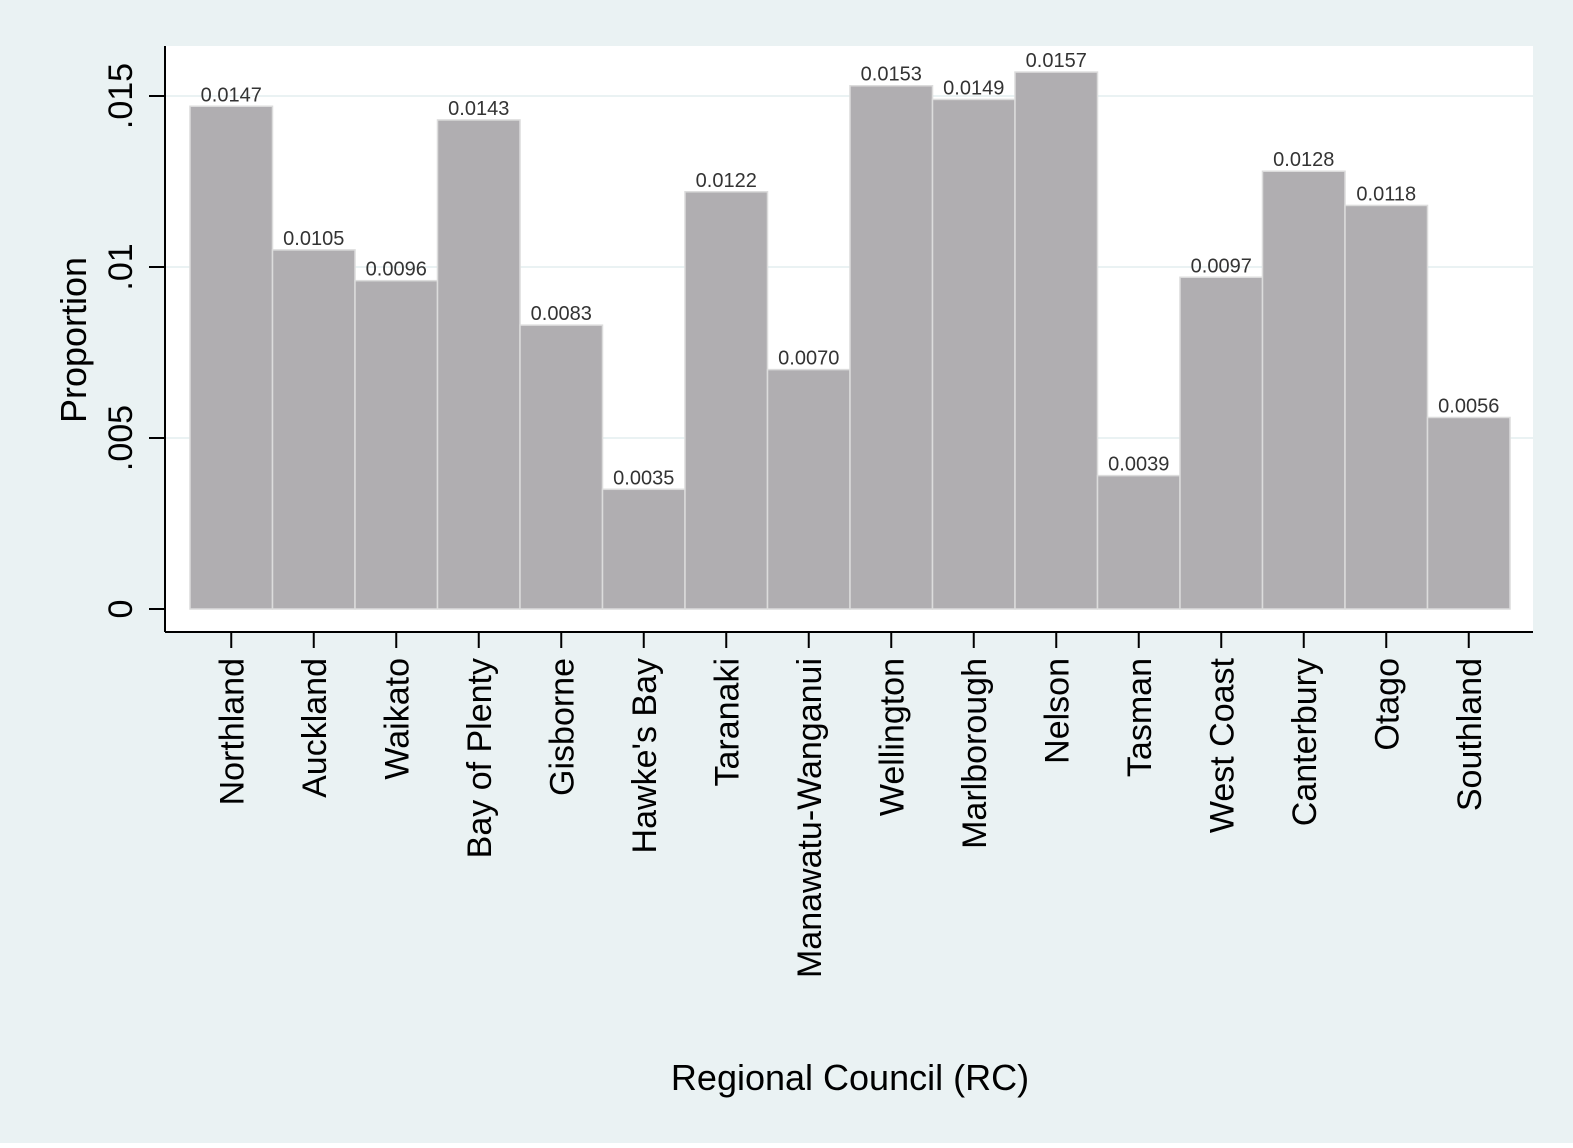  What do you see at coordinates (121, 266) in the screenshot?
I see `y-tick-label: .01` at bounding box center [121, 266].